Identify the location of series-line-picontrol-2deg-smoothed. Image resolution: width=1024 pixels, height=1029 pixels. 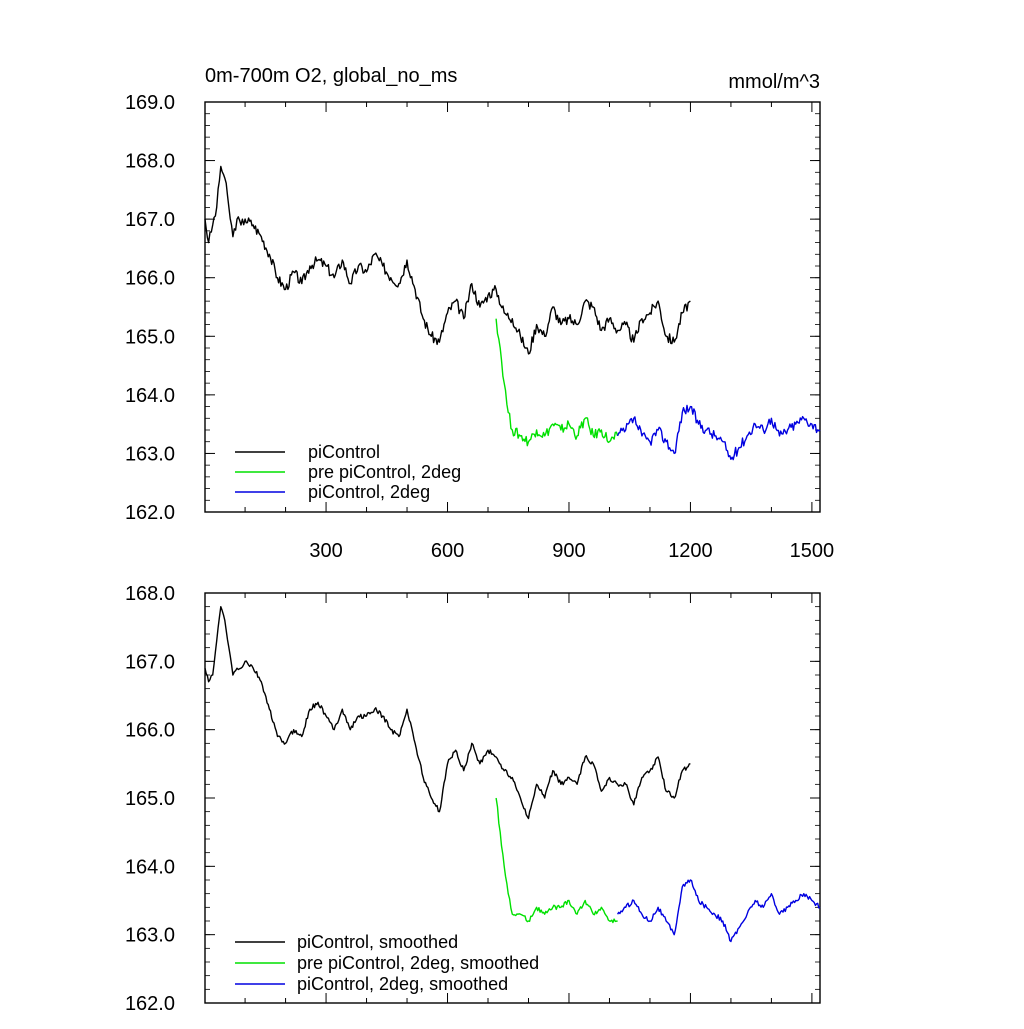
(719, 911).